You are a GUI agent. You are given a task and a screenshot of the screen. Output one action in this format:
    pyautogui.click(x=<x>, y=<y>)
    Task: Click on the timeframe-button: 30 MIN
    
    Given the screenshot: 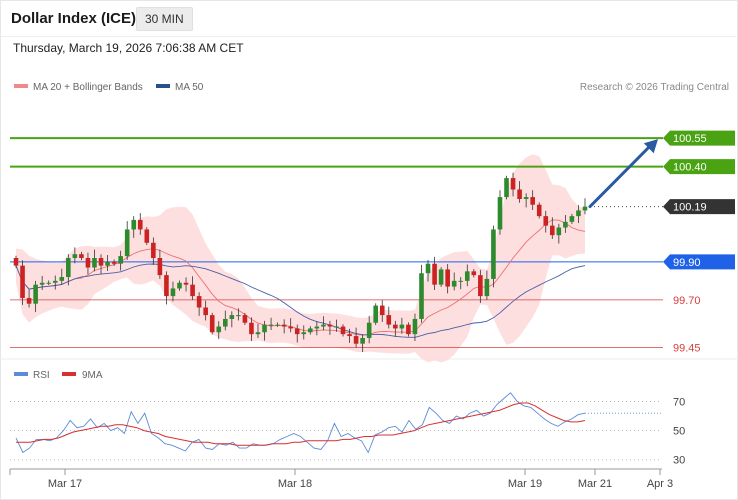 What is the action you would take?
    pyautogui.click(x=164, y=19)
    